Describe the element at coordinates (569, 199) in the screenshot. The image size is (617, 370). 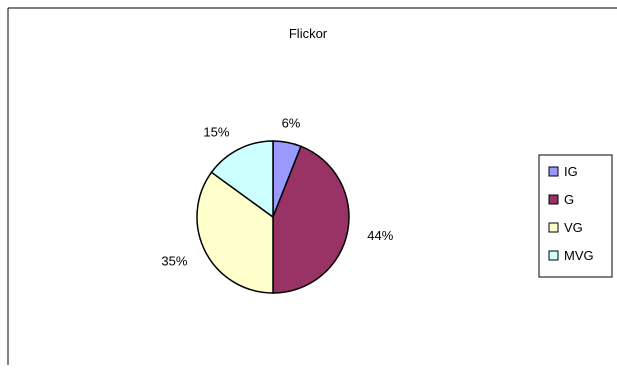
I see `legend-label-g: G` at that location.